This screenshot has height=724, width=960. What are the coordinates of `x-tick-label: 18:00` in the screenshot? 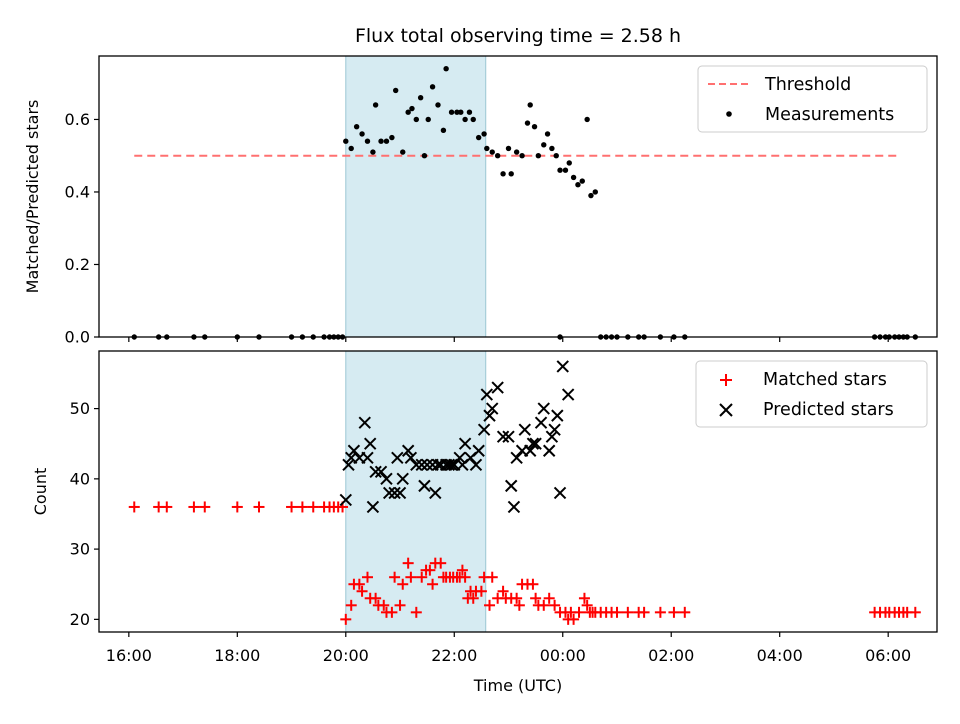 It's located at (237, 655).